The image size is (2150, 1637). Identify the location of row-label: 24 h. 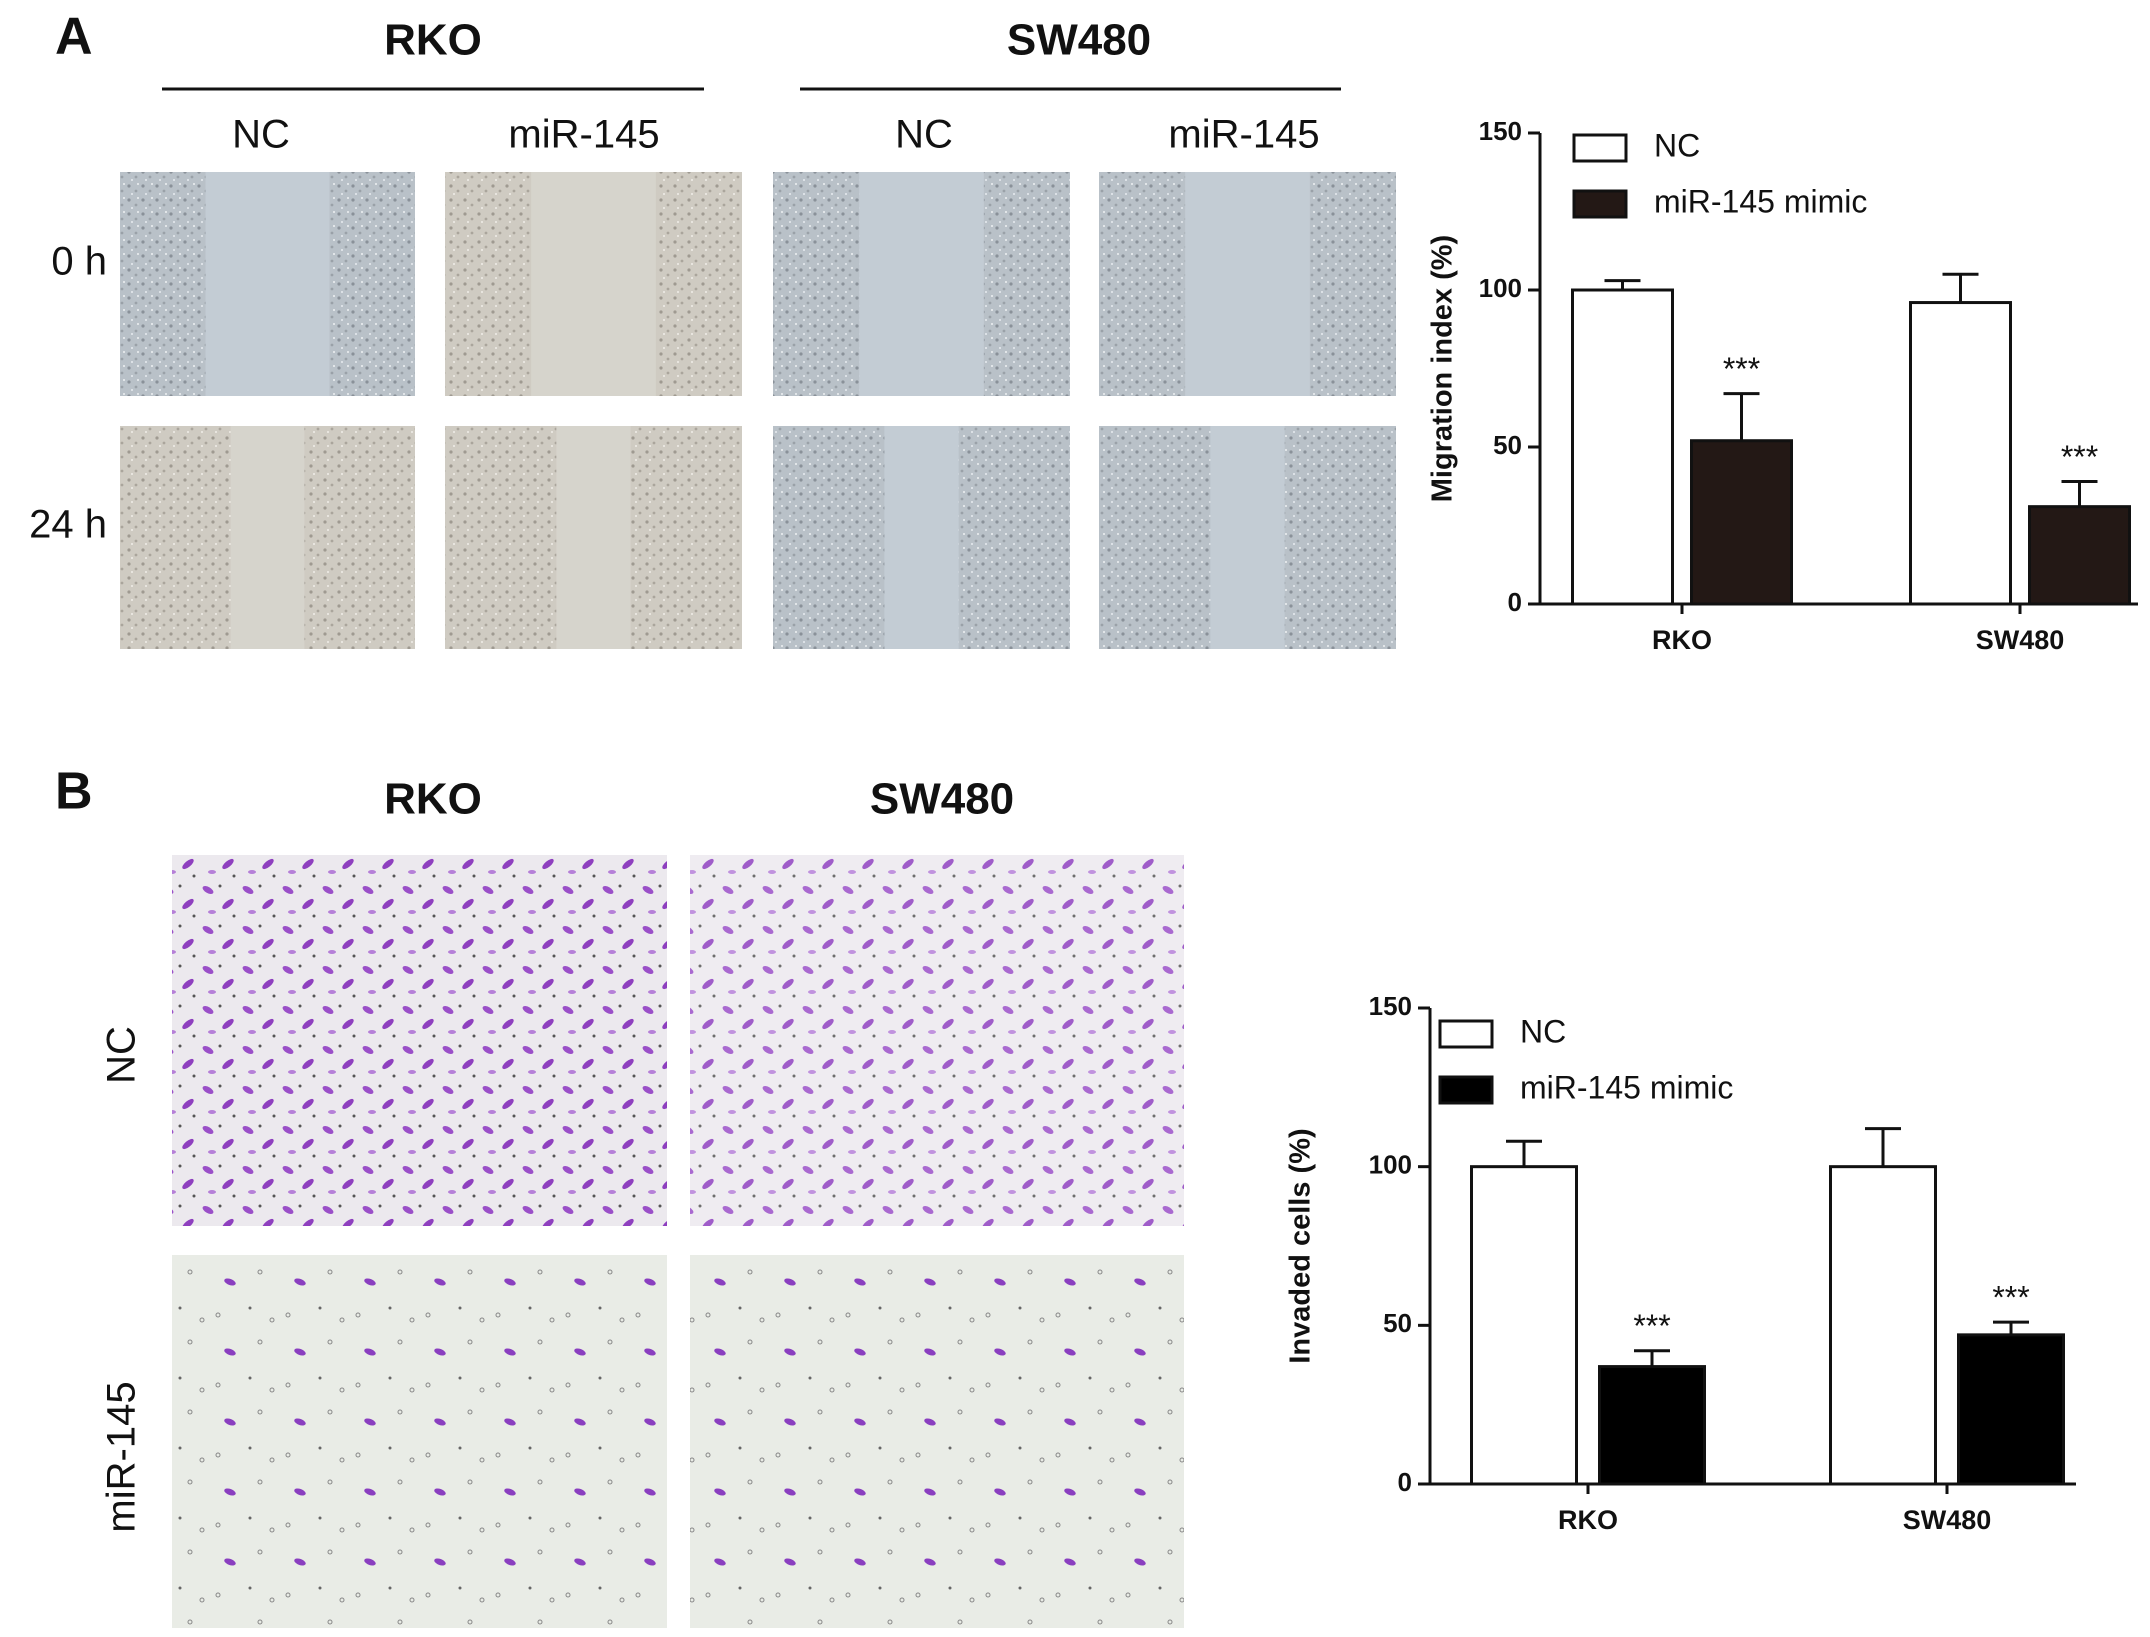
(68, 525).